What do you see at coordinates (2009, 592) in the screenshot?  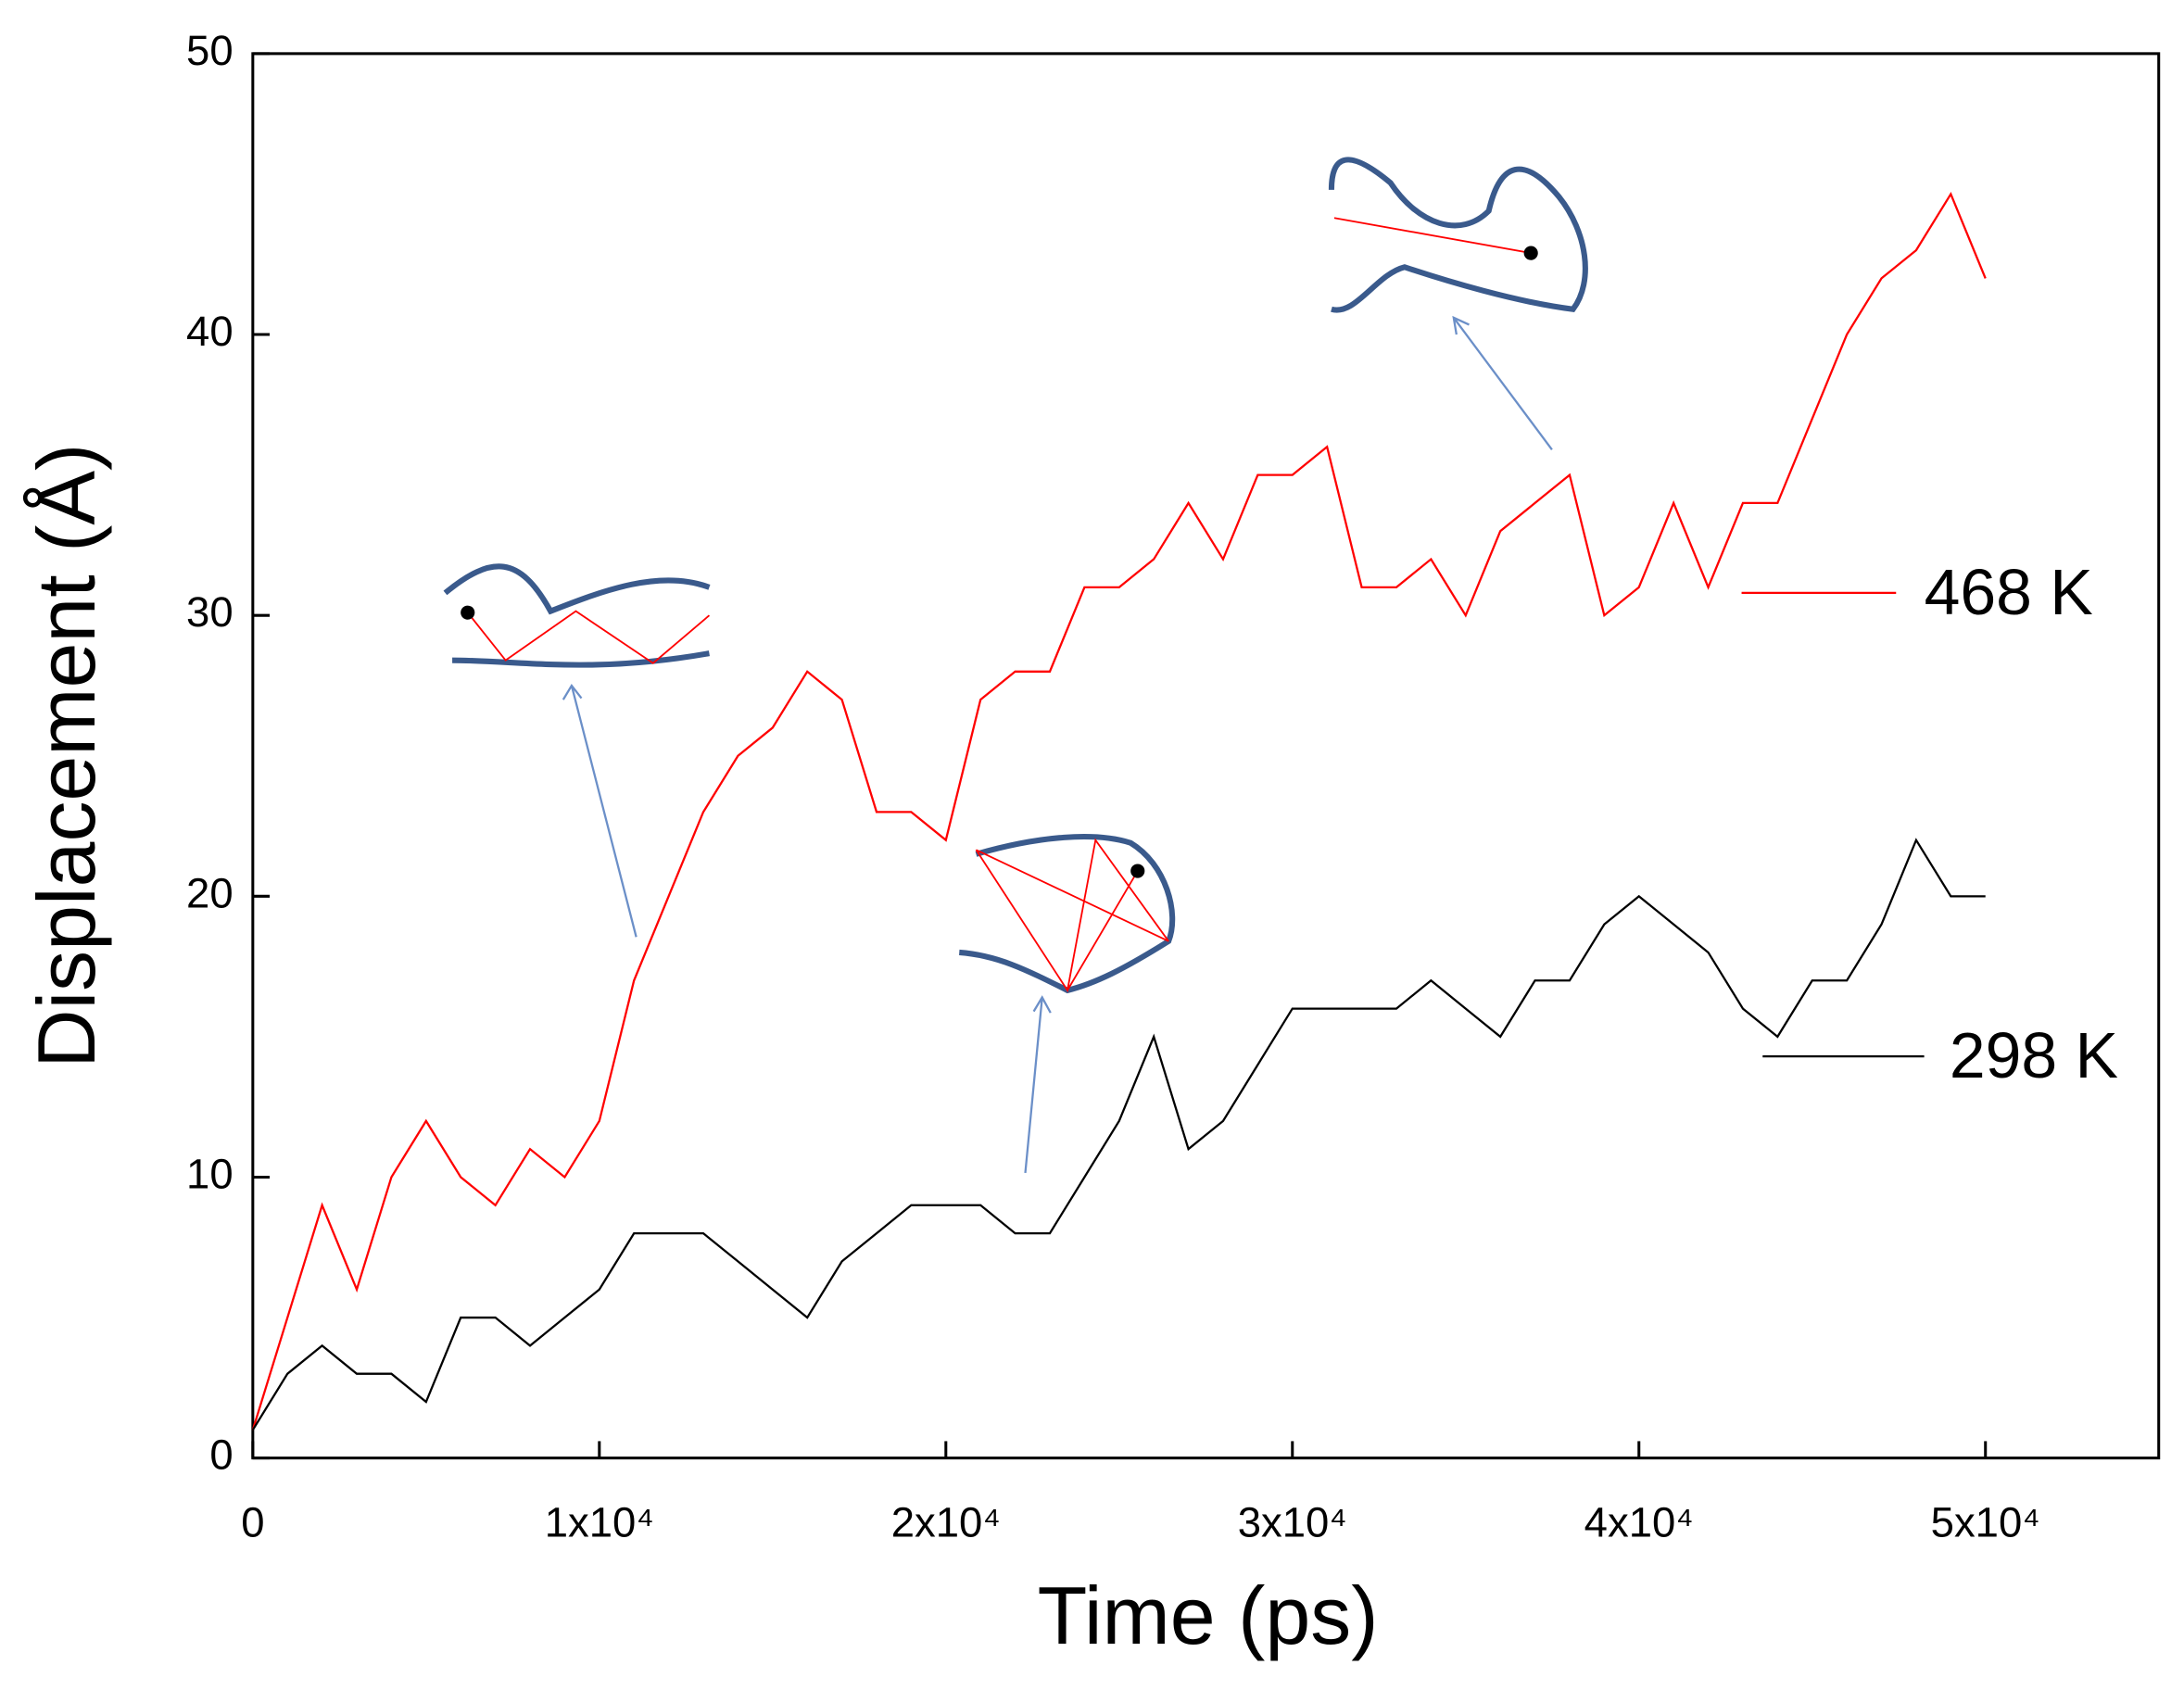 I see `legend-label: 468 K` at bounding box center [2009, 592].